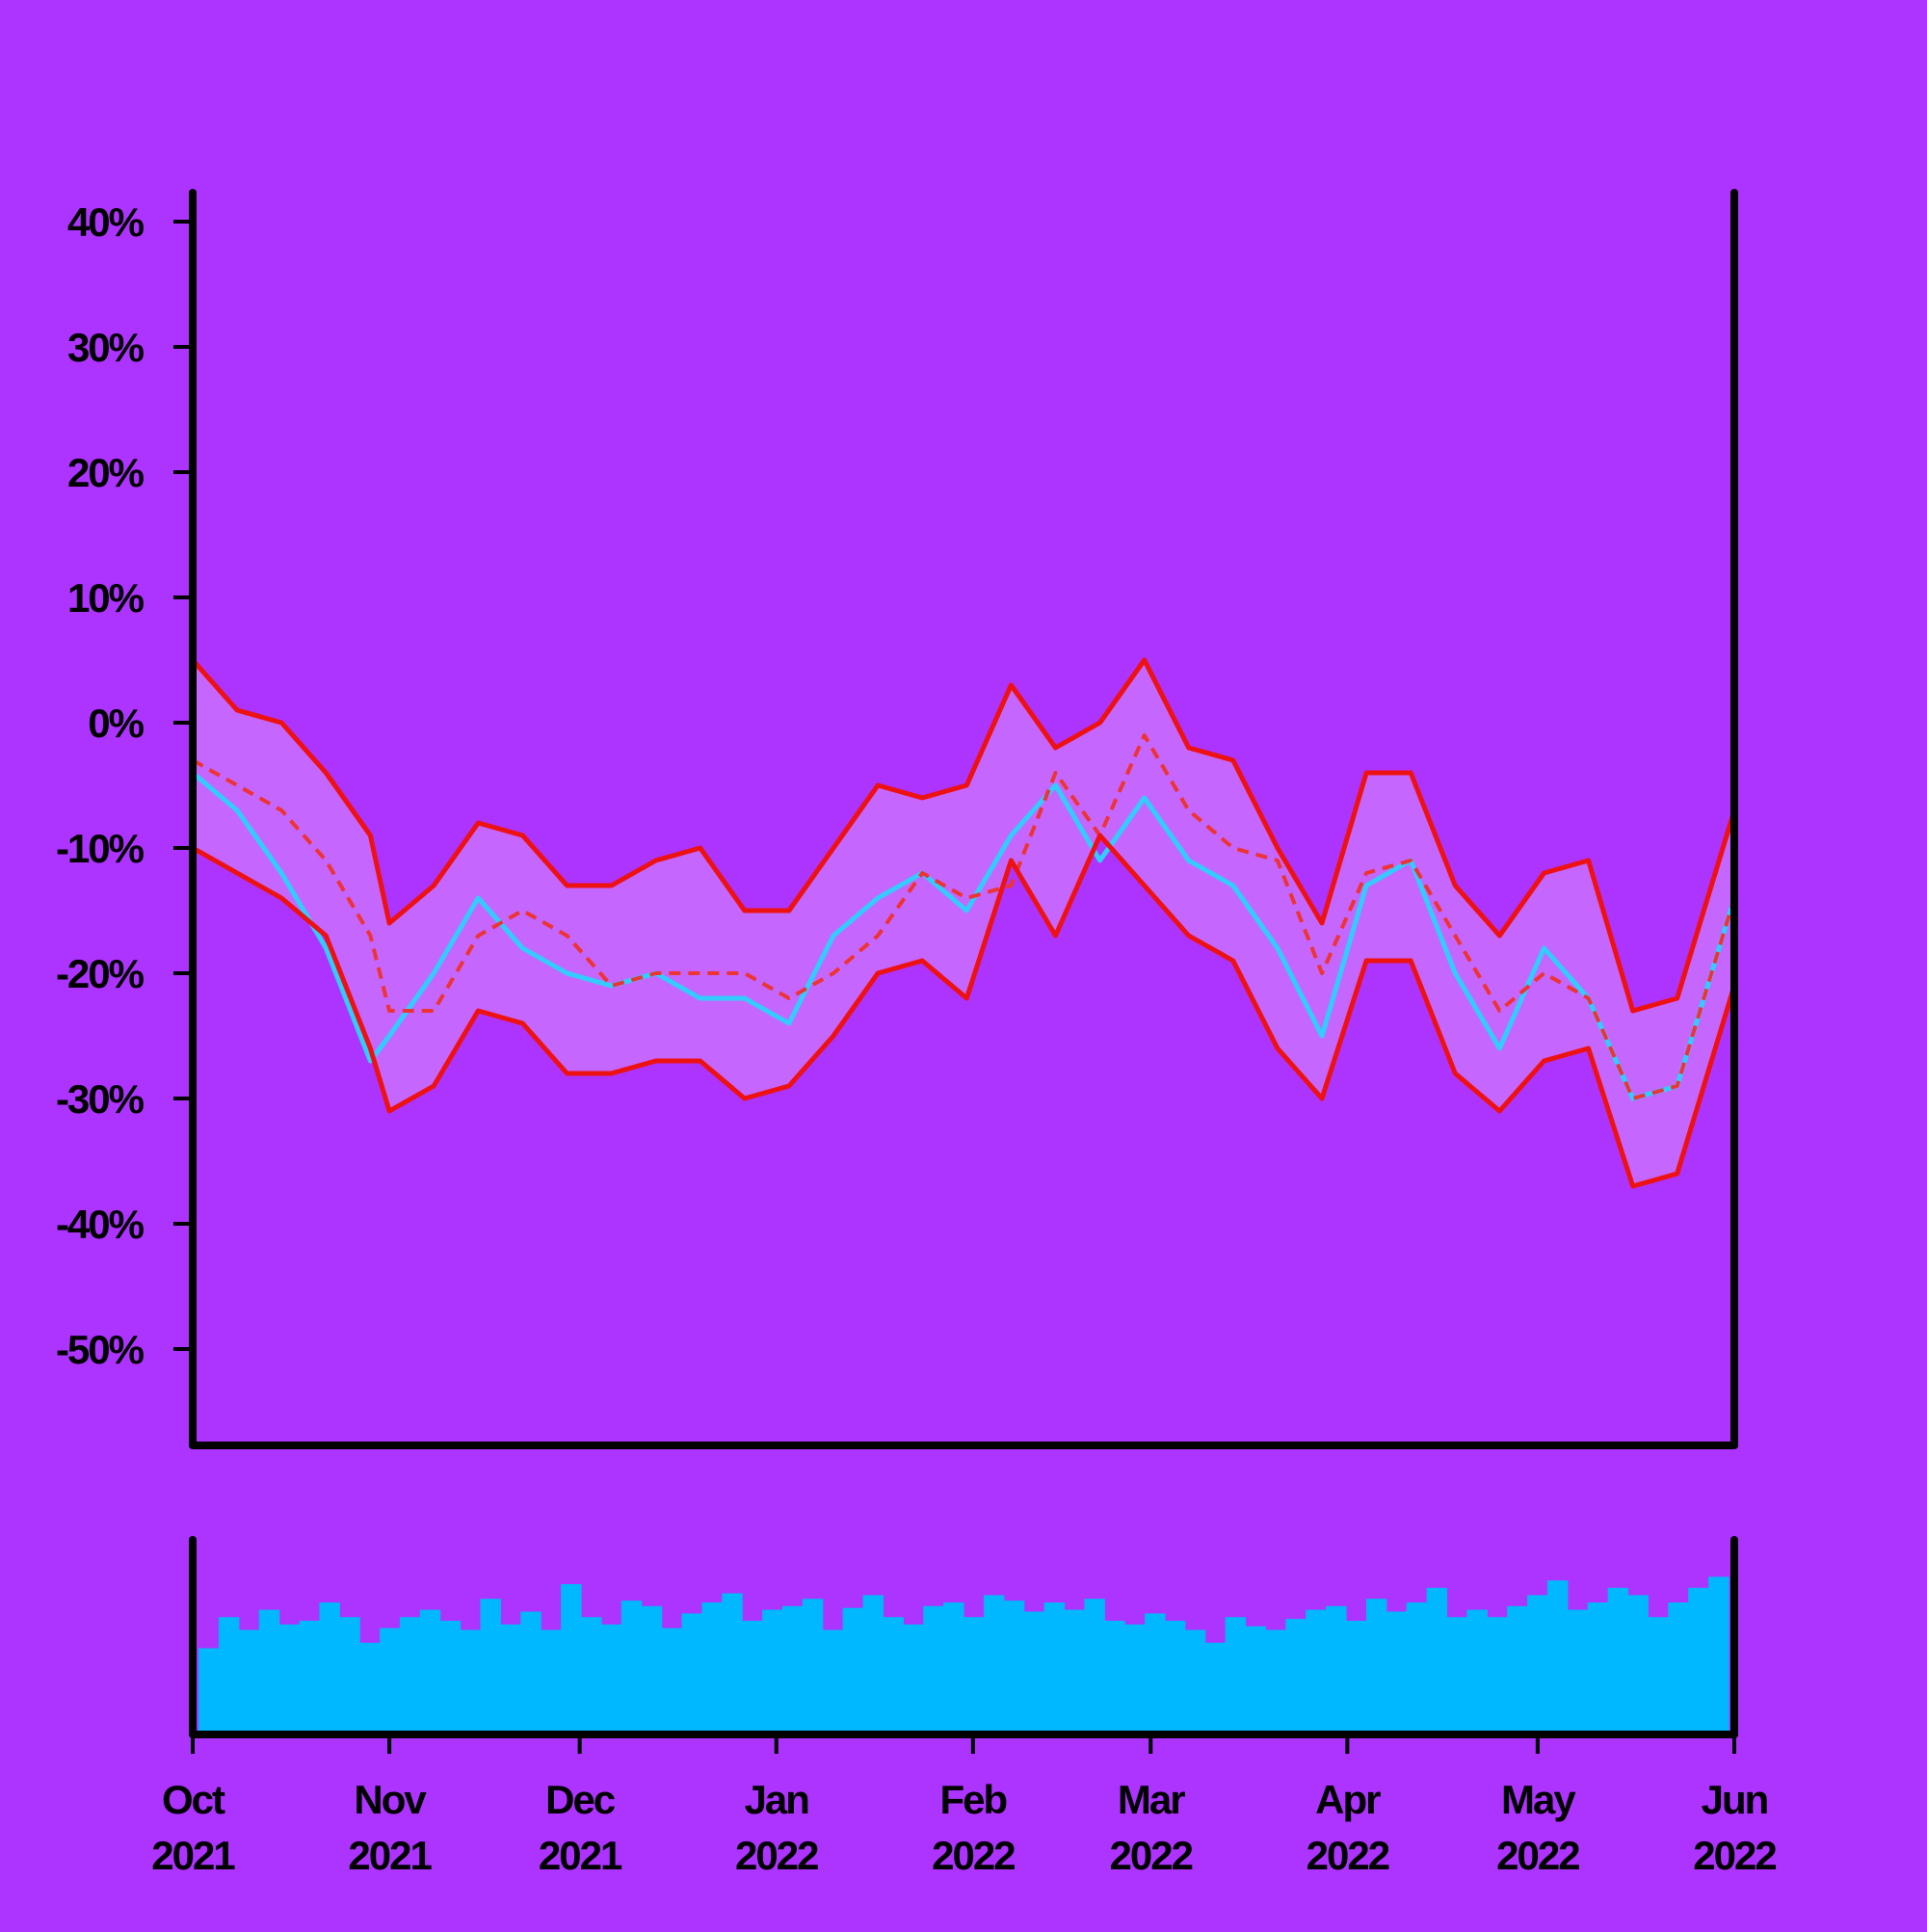  I want to click on x-tick-month: Nov, so click(391, 1799).